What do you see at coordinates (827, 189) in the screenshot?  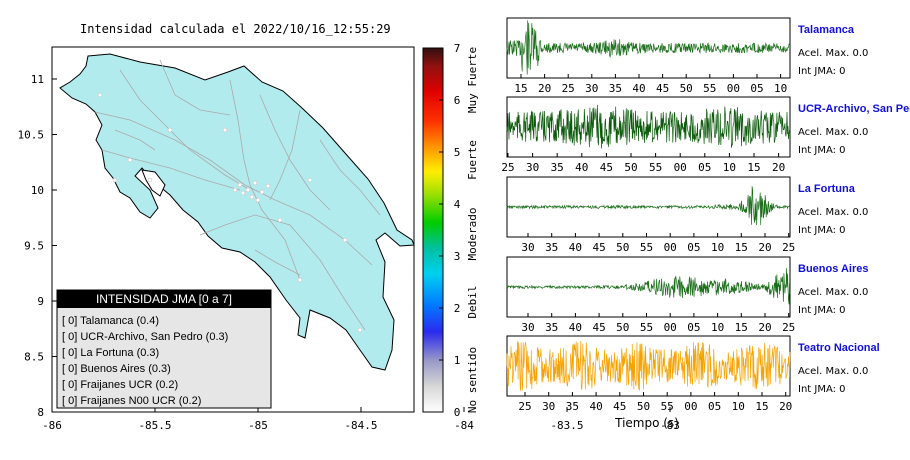 I see `station-name: La Fortuna` at bounding box center [827, 189].